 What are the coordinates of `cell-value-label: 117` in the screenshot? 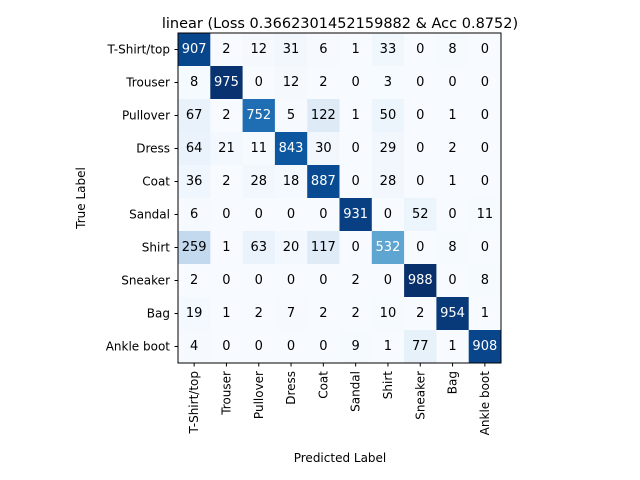 It's located at (323, 247).